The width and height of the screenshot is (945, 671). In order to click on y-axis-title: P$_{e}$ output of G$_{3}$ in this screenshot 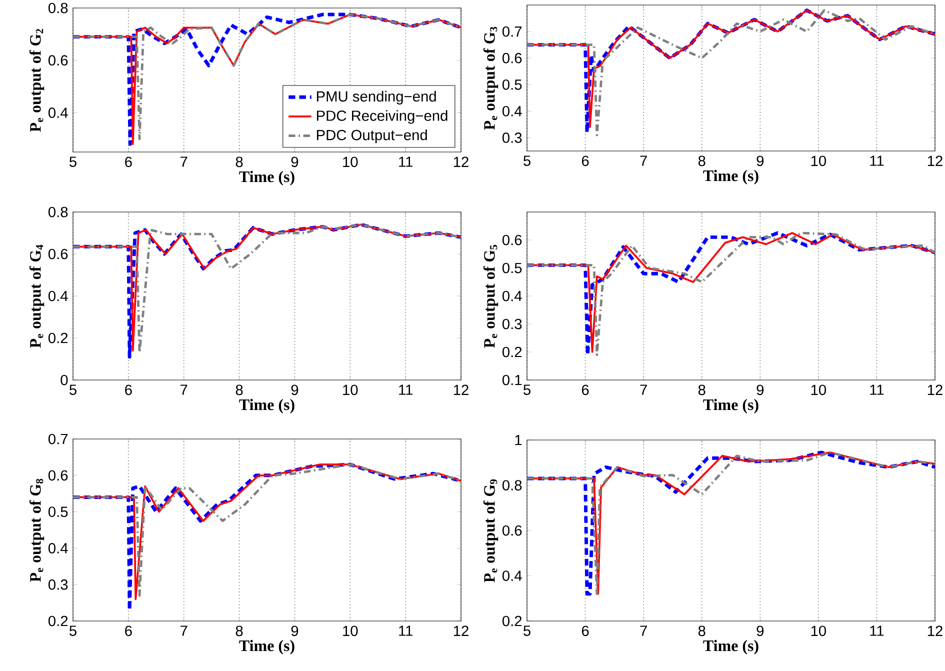, I will do `click(490, 78)`.